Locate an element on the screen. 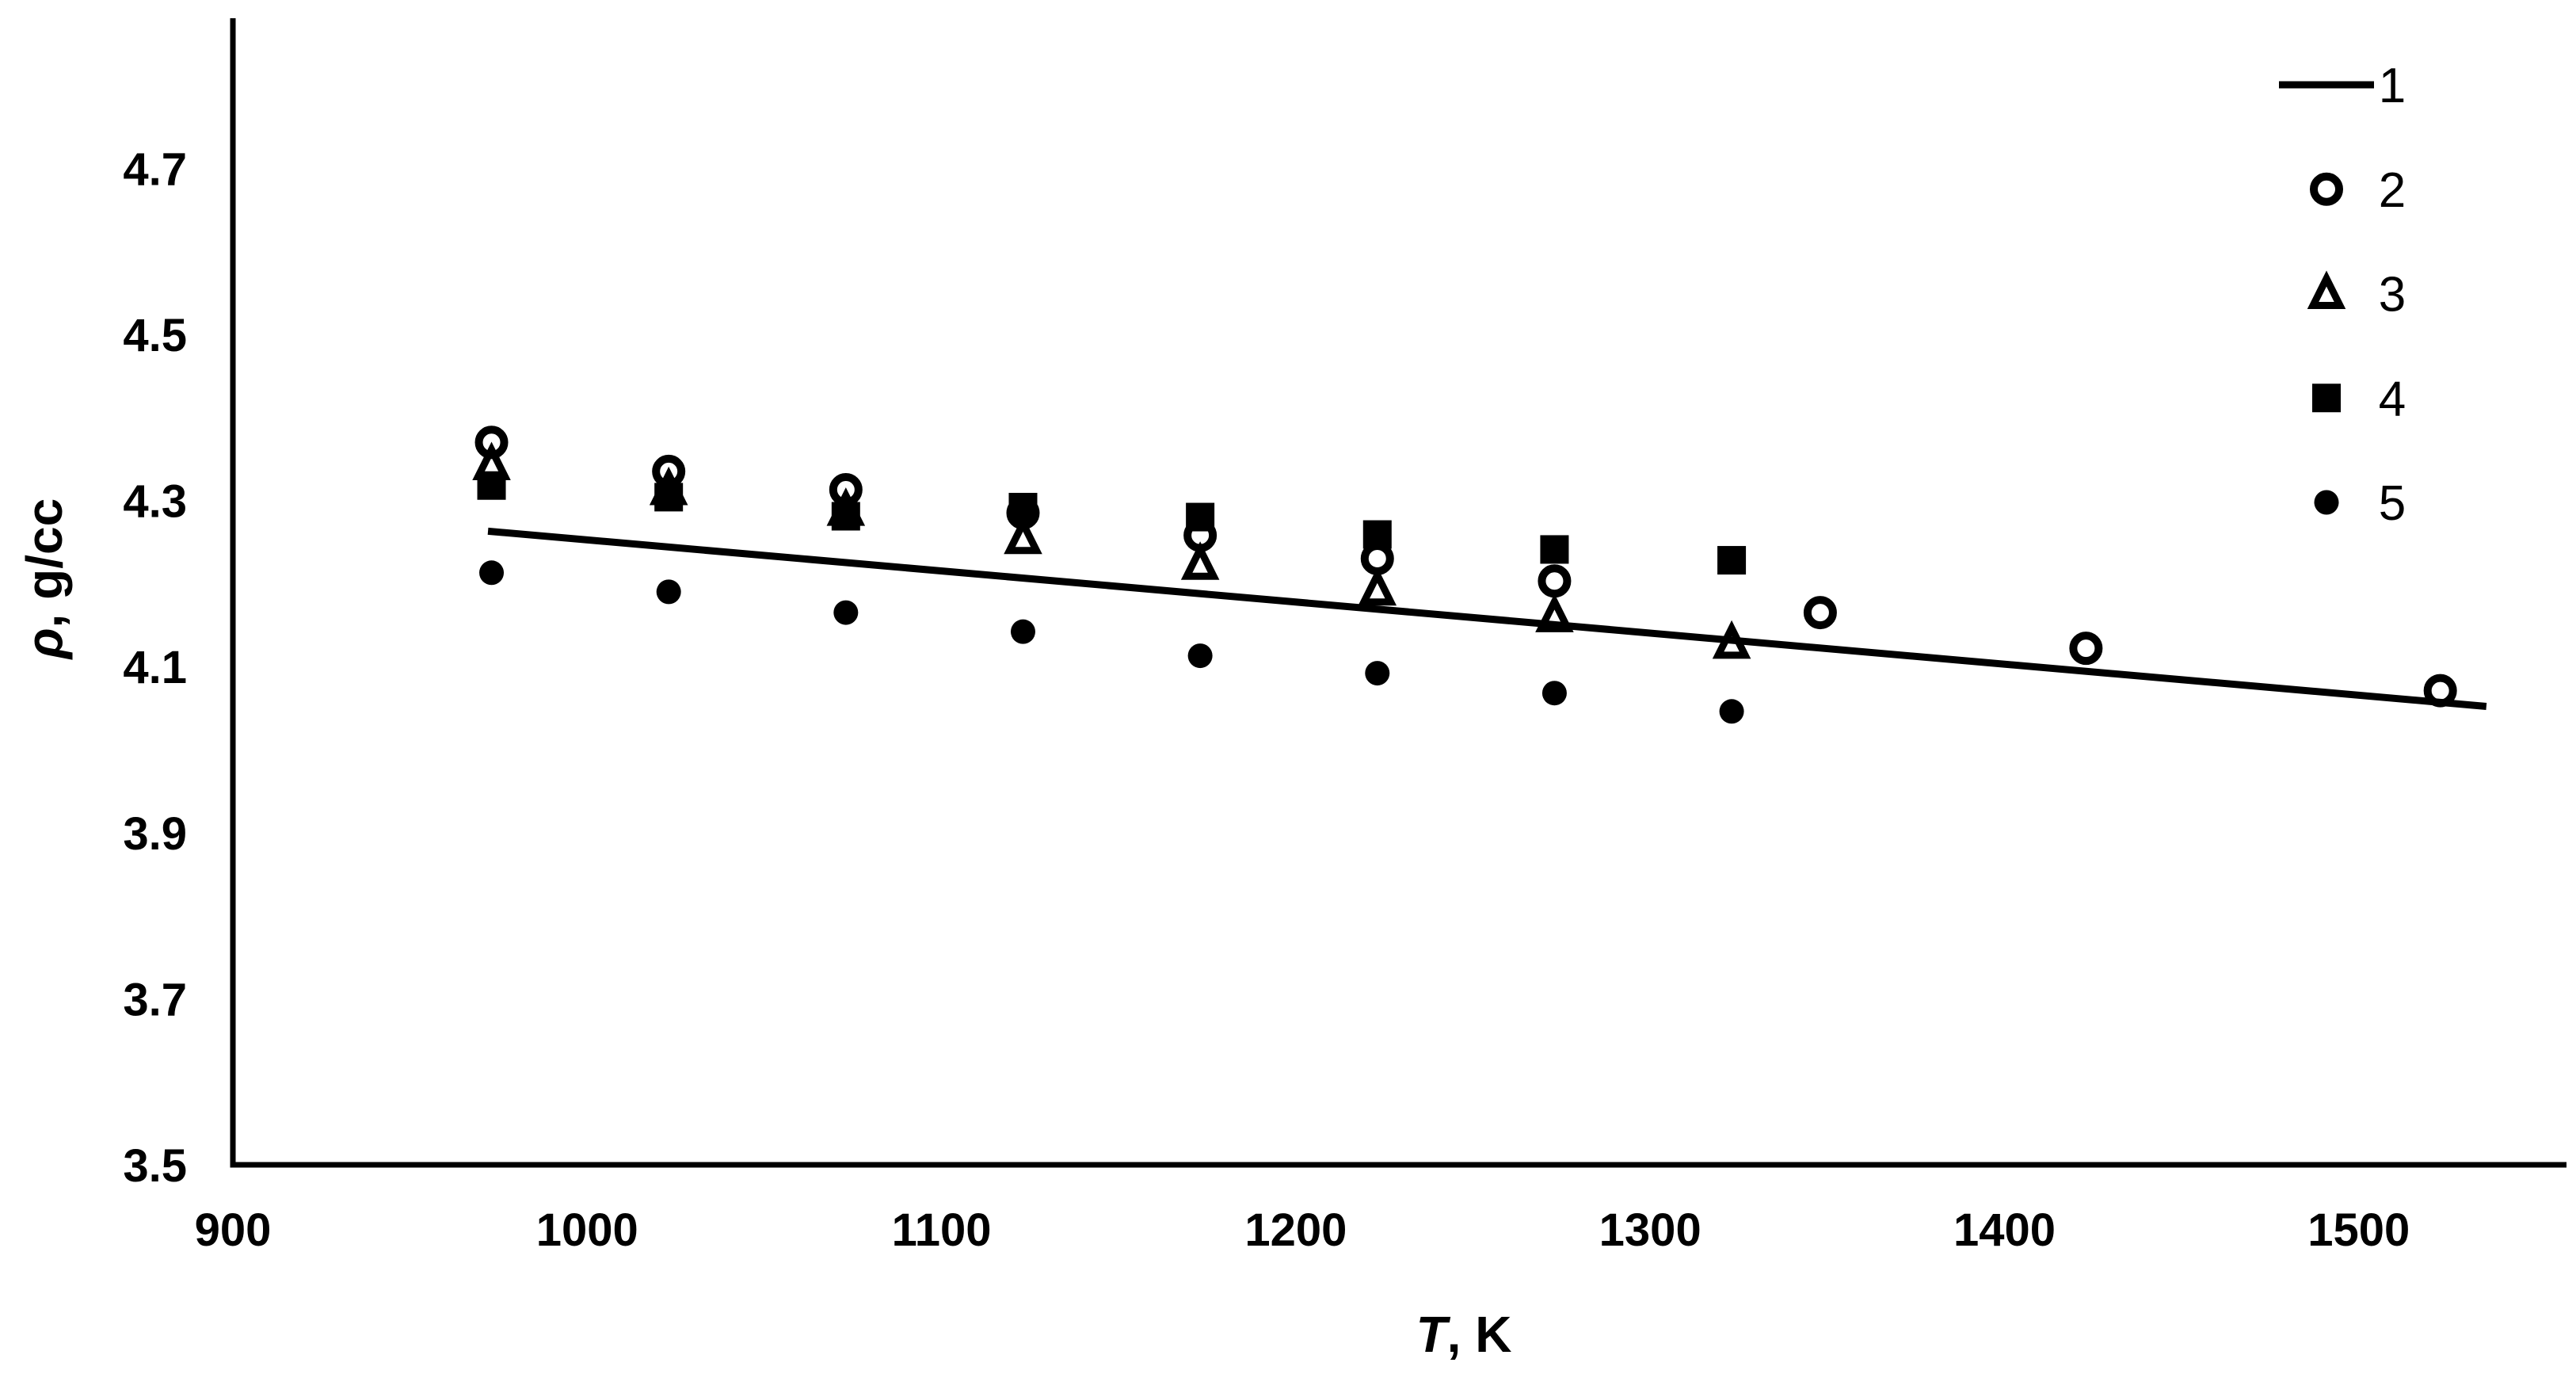  x-tick-label-1100: 1100 is located at coordinates (942, 1230).